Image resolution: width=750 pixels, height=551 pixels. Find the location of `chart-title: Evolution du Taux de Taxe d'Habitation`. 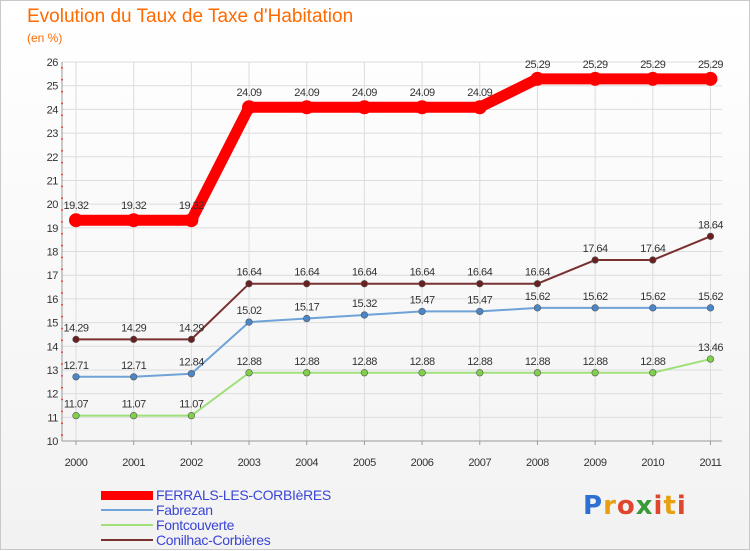

chart-title: Evolution du Taux de Taxe d'Habitation is located at coordinates (190, 16).